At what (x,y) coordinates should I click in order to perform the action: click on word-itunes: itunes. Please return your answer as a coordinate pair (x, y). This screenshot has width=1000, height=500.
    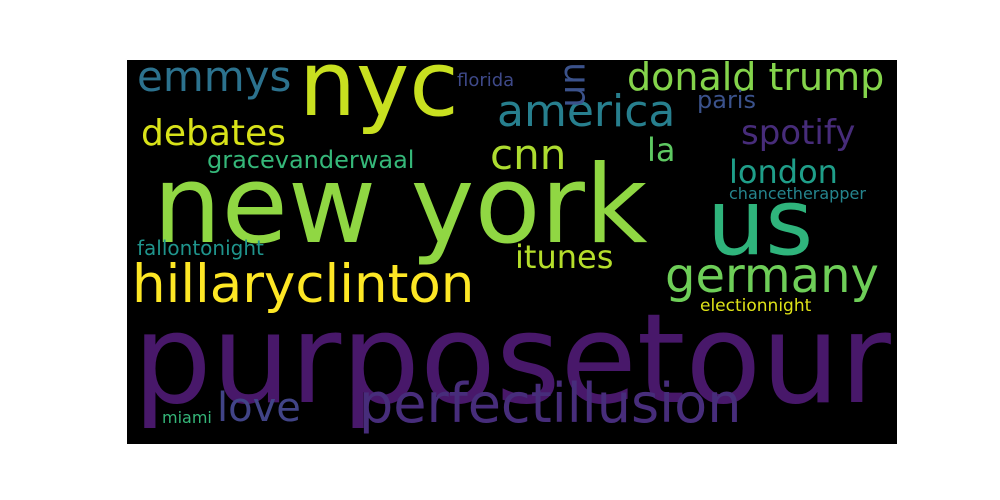
    Looking at the image, I should click on (564, 257).